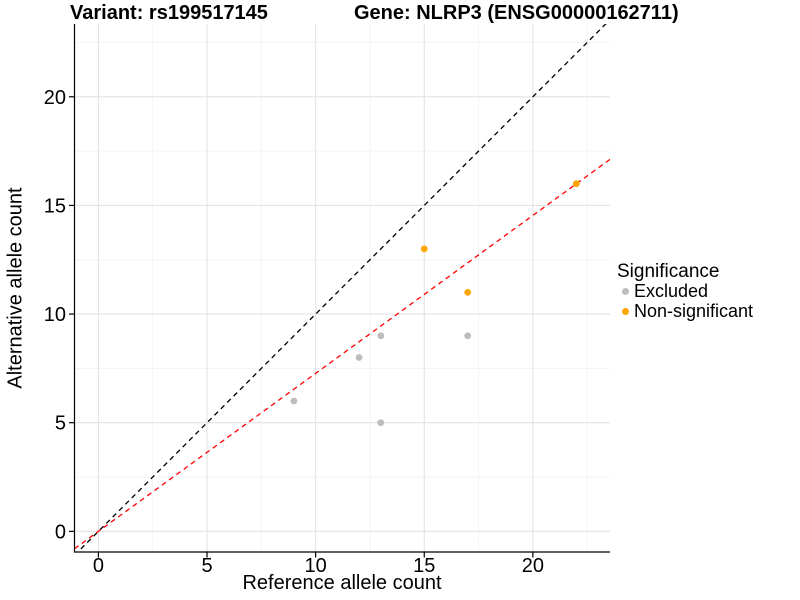 This screenshot has height=600, width=800. What do you see at coordinates (55, 315) in the screenshot?
I see `y-tick-label: 10` at bounding box center [55, 315].